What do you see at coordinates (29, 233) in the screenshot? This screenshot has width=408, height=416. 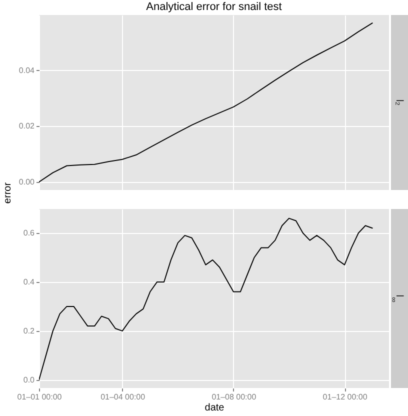 I see `y-tick-label: 0.6` at bounding box center [29, 233].